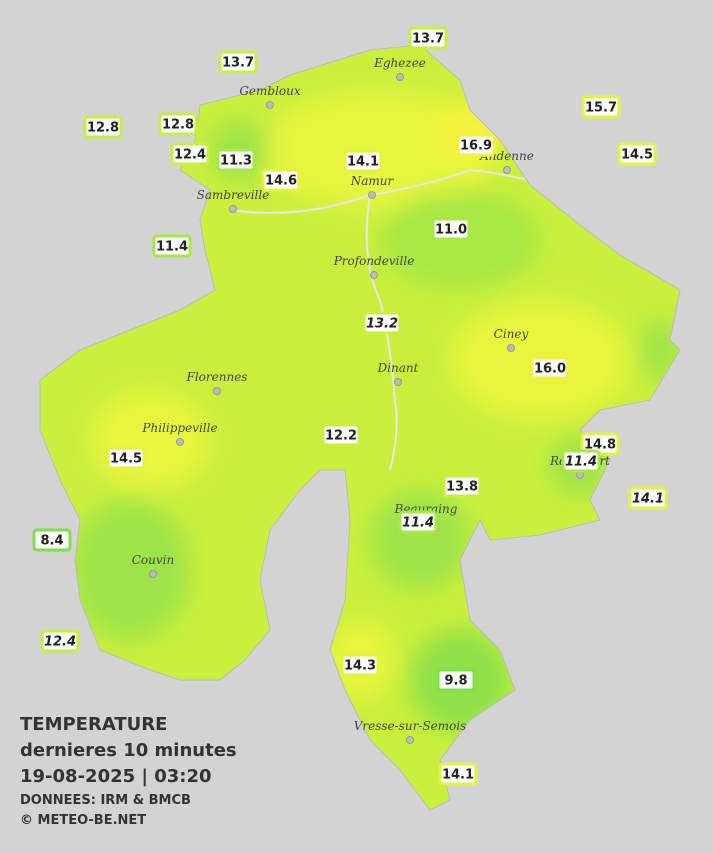  Describe the element at coordinates (600, 445) in the screenshot. I see `station-value: 14.8` at that location.